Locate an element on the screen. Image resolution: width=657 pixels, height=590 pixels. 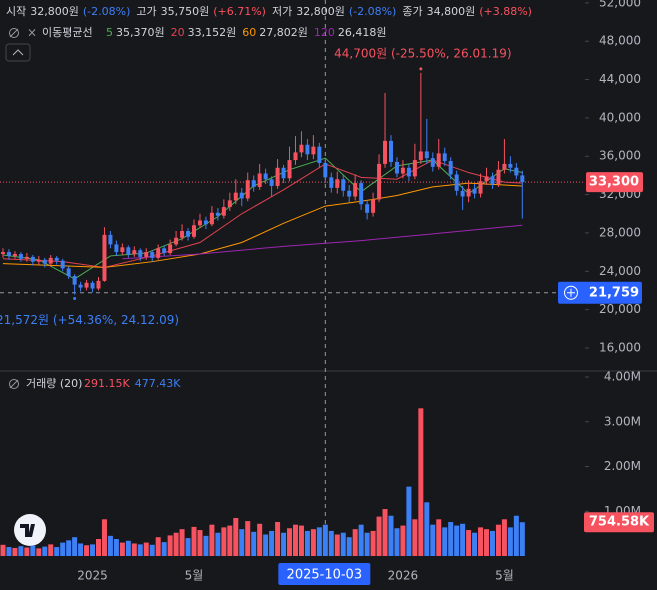
y-tick-label: 36,000 is located at coordinates (620, 156).